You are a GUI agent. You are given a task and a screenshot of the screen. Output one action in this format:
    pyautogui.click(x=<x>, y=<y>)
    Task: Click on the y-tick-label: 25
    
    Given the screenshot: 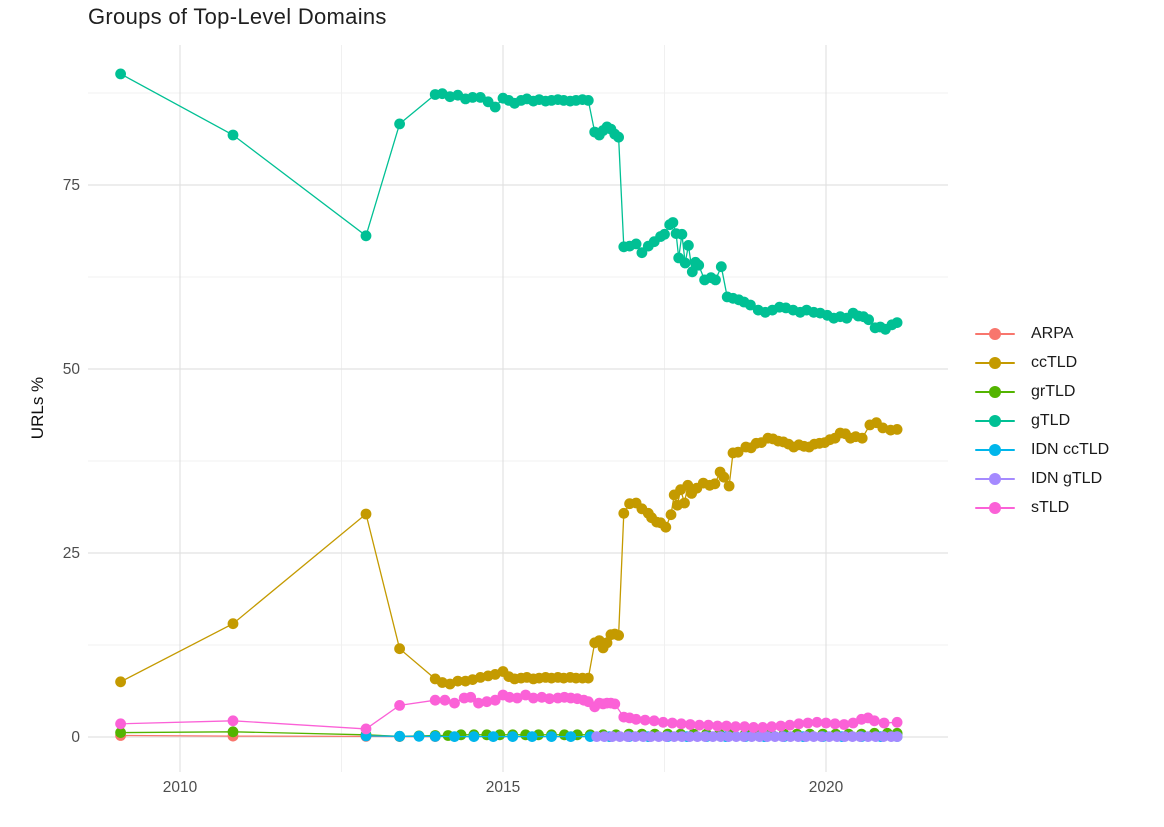 What is the action you would take?
    pyautogui.click(x=71, y=553)
    